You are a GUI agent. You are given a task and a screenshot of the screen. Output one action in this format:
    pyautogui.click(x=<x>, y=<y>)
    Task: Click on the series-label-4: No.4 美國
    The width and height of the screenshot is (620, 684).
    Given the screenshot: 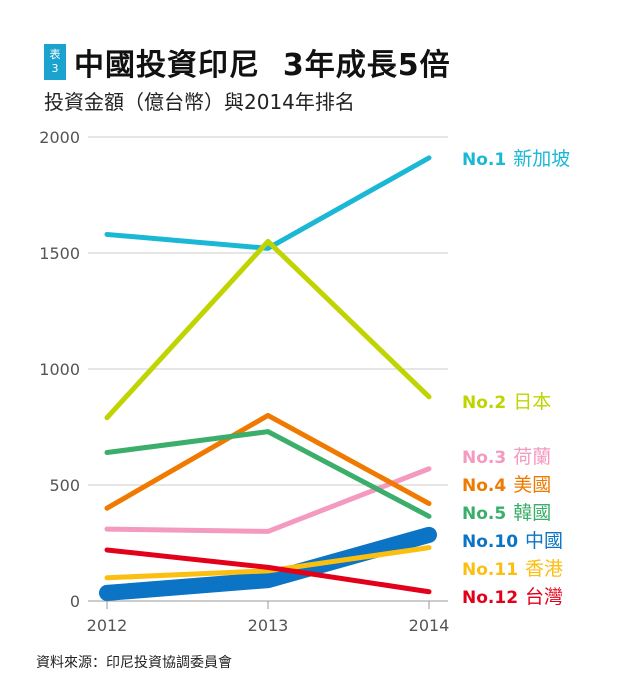 What is the action you would take?
    pyautogui.click(x=506, y=485)
    